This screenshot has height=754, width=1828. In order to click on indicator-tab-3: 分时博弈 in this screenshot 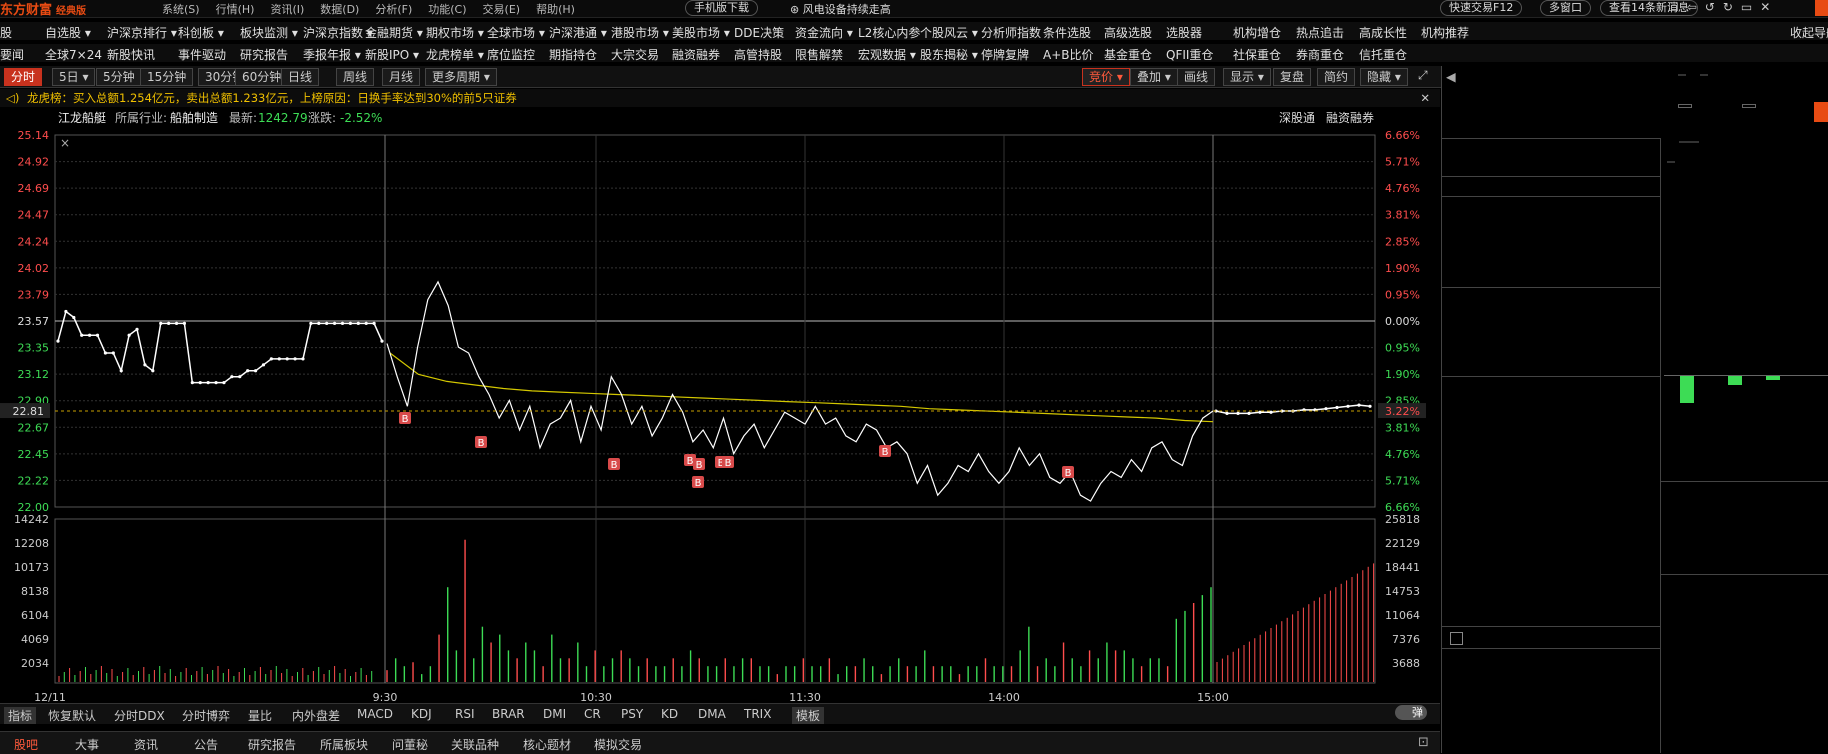, I will do `click(206, 716)`.